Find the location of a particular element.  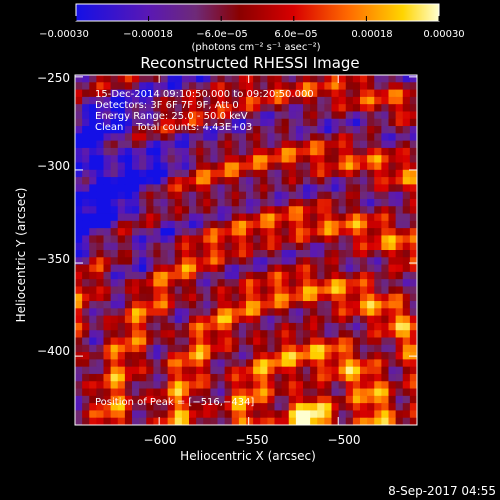

colorbar-tick-label: 0.00030 is located at coordinates (443, 34).